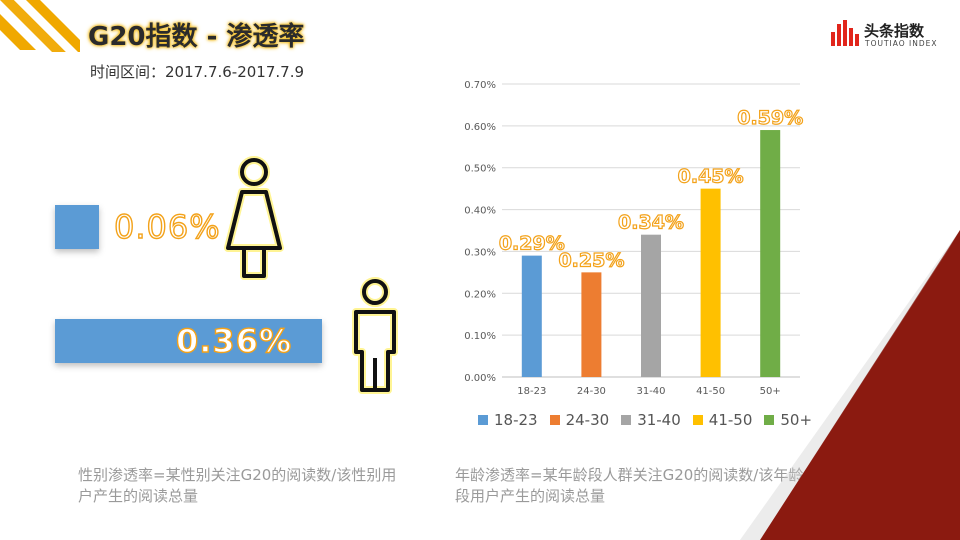  Describe the element at coordinates (480, 169) in the screenshot. I see `y-tick-label: 0.50%` at that location.